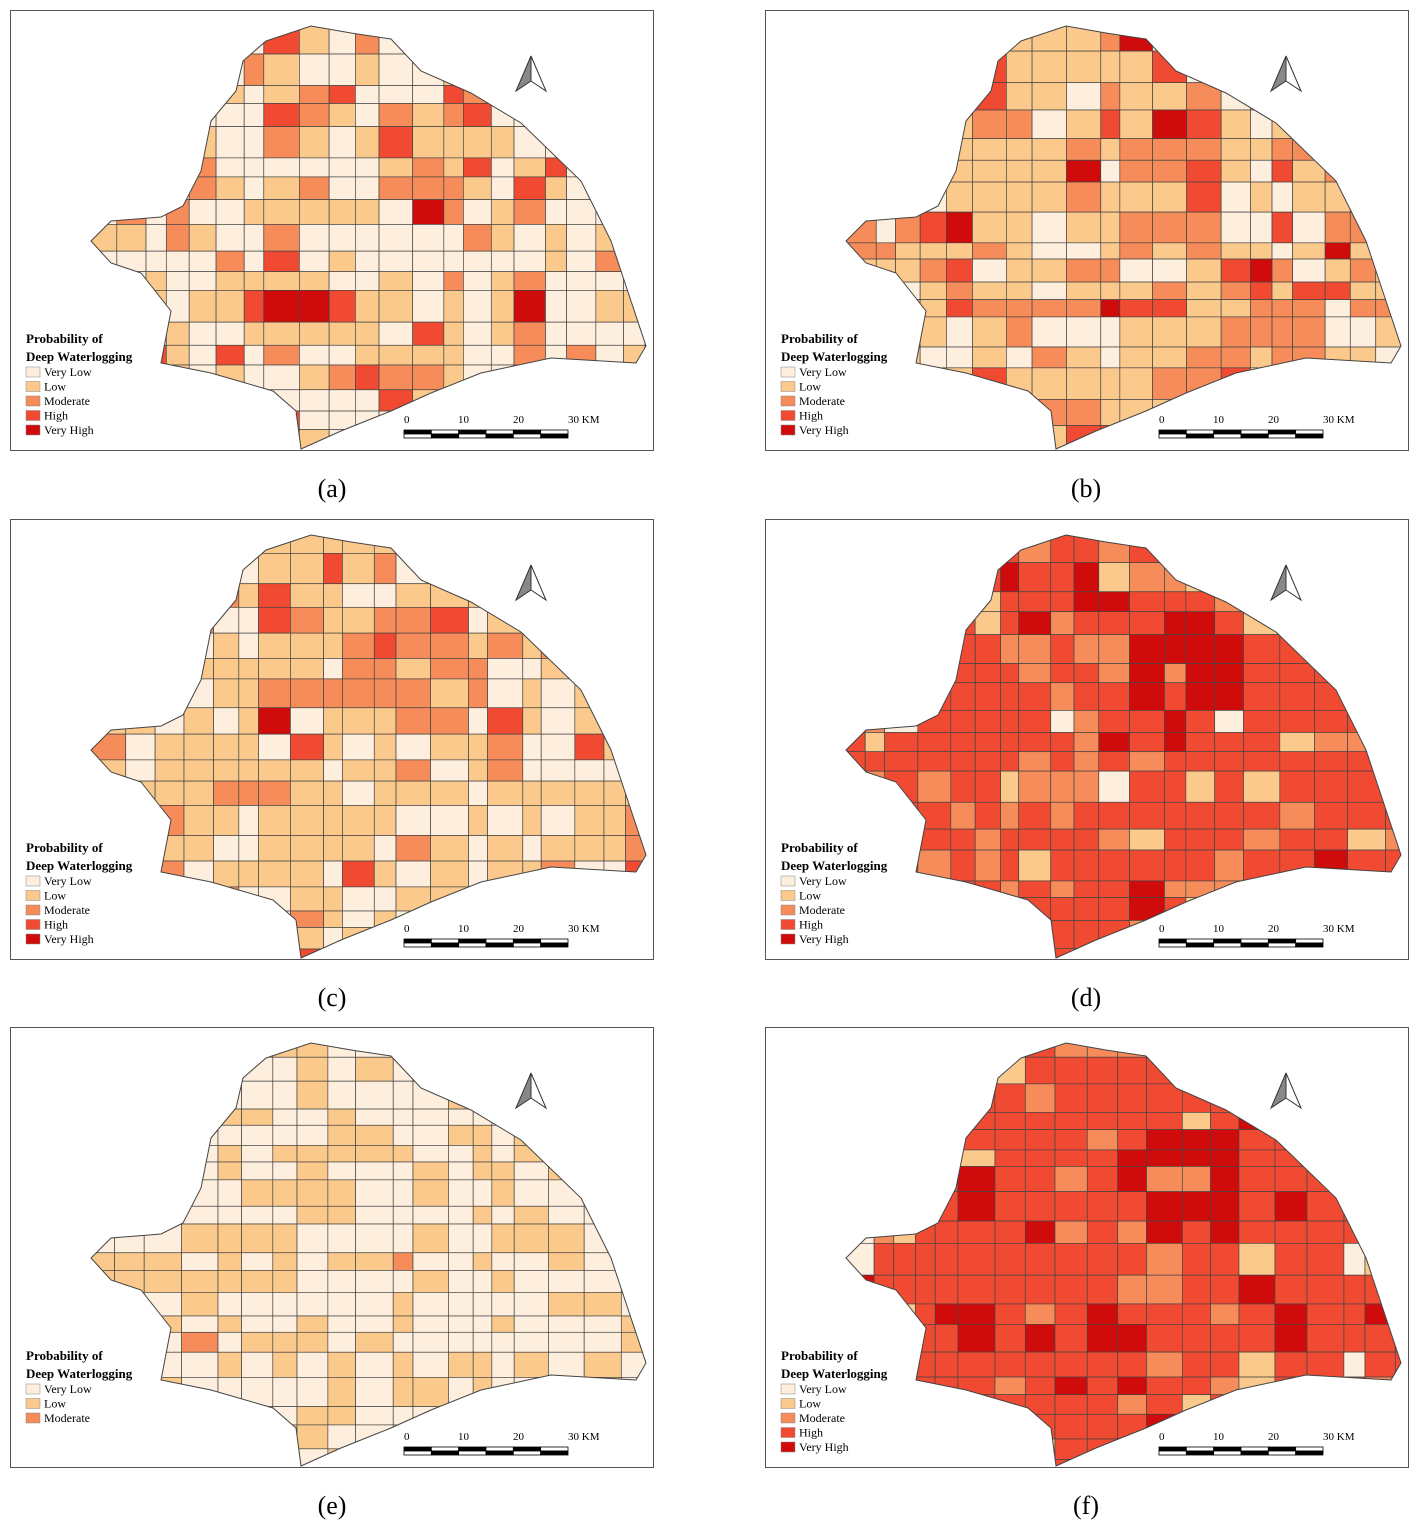 The image size is (1418, 1533). What do you see at coordinates (55, 896) in the screenshot?
I see `legend-label: Low` at bounding box center [55, 896].